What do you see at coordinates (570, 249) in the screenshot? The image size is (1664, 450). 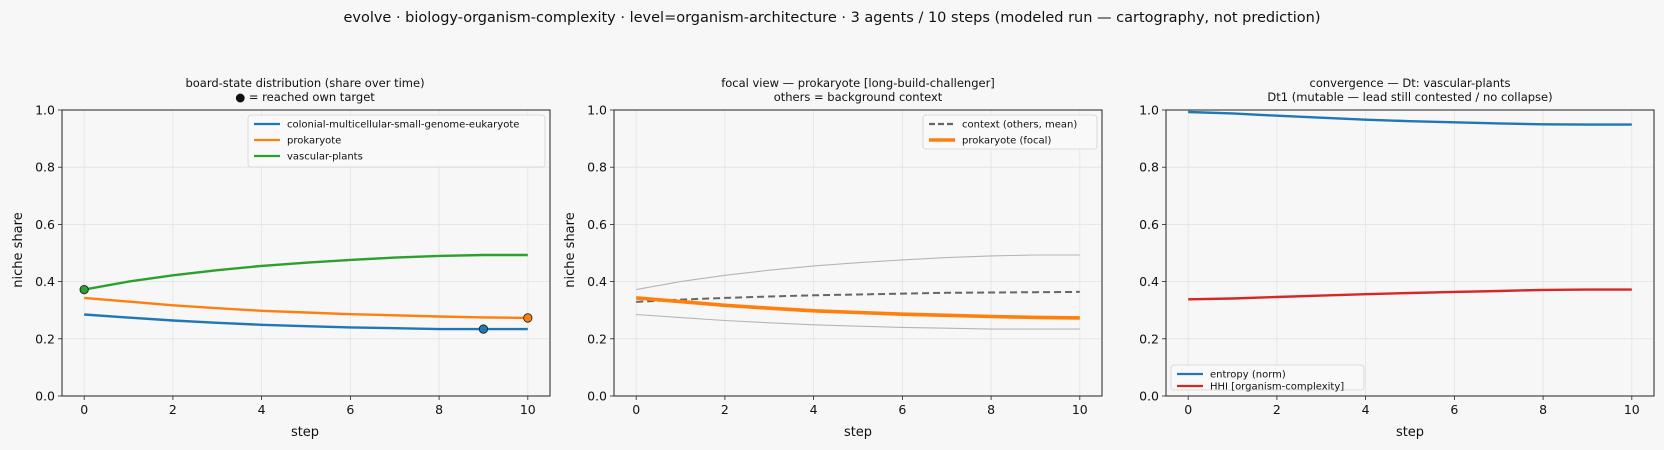 I see `panel-2-y-axis-label: niche share` at bounding box center [570, 249].